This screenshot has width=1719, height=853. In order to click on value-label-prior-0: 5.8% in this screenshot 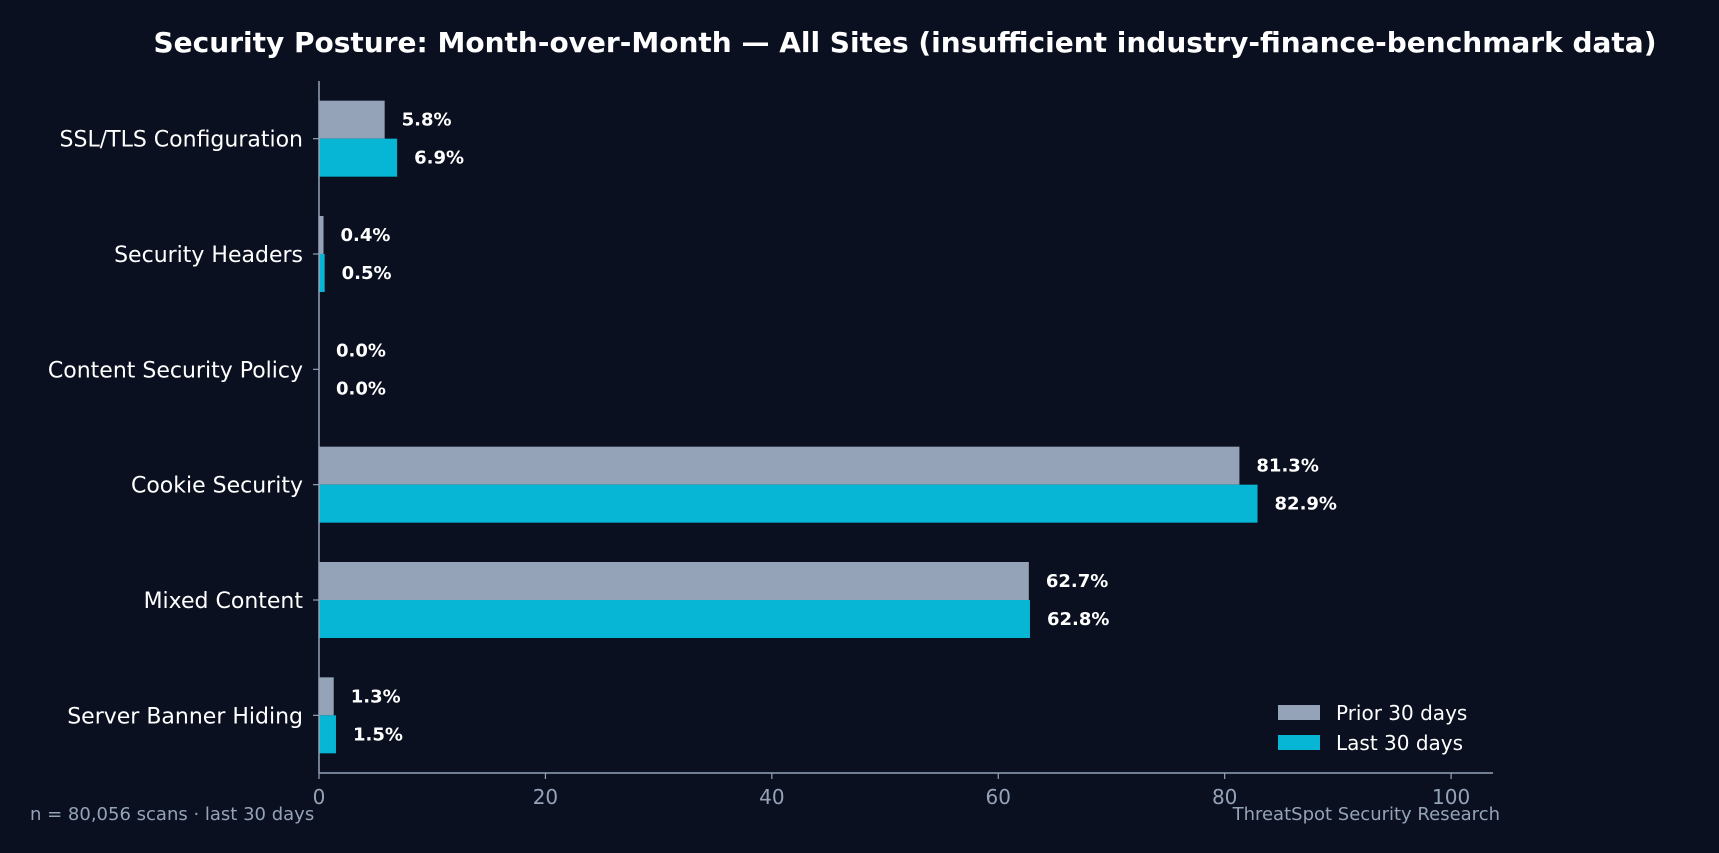, I will do `click(427, 120)`.